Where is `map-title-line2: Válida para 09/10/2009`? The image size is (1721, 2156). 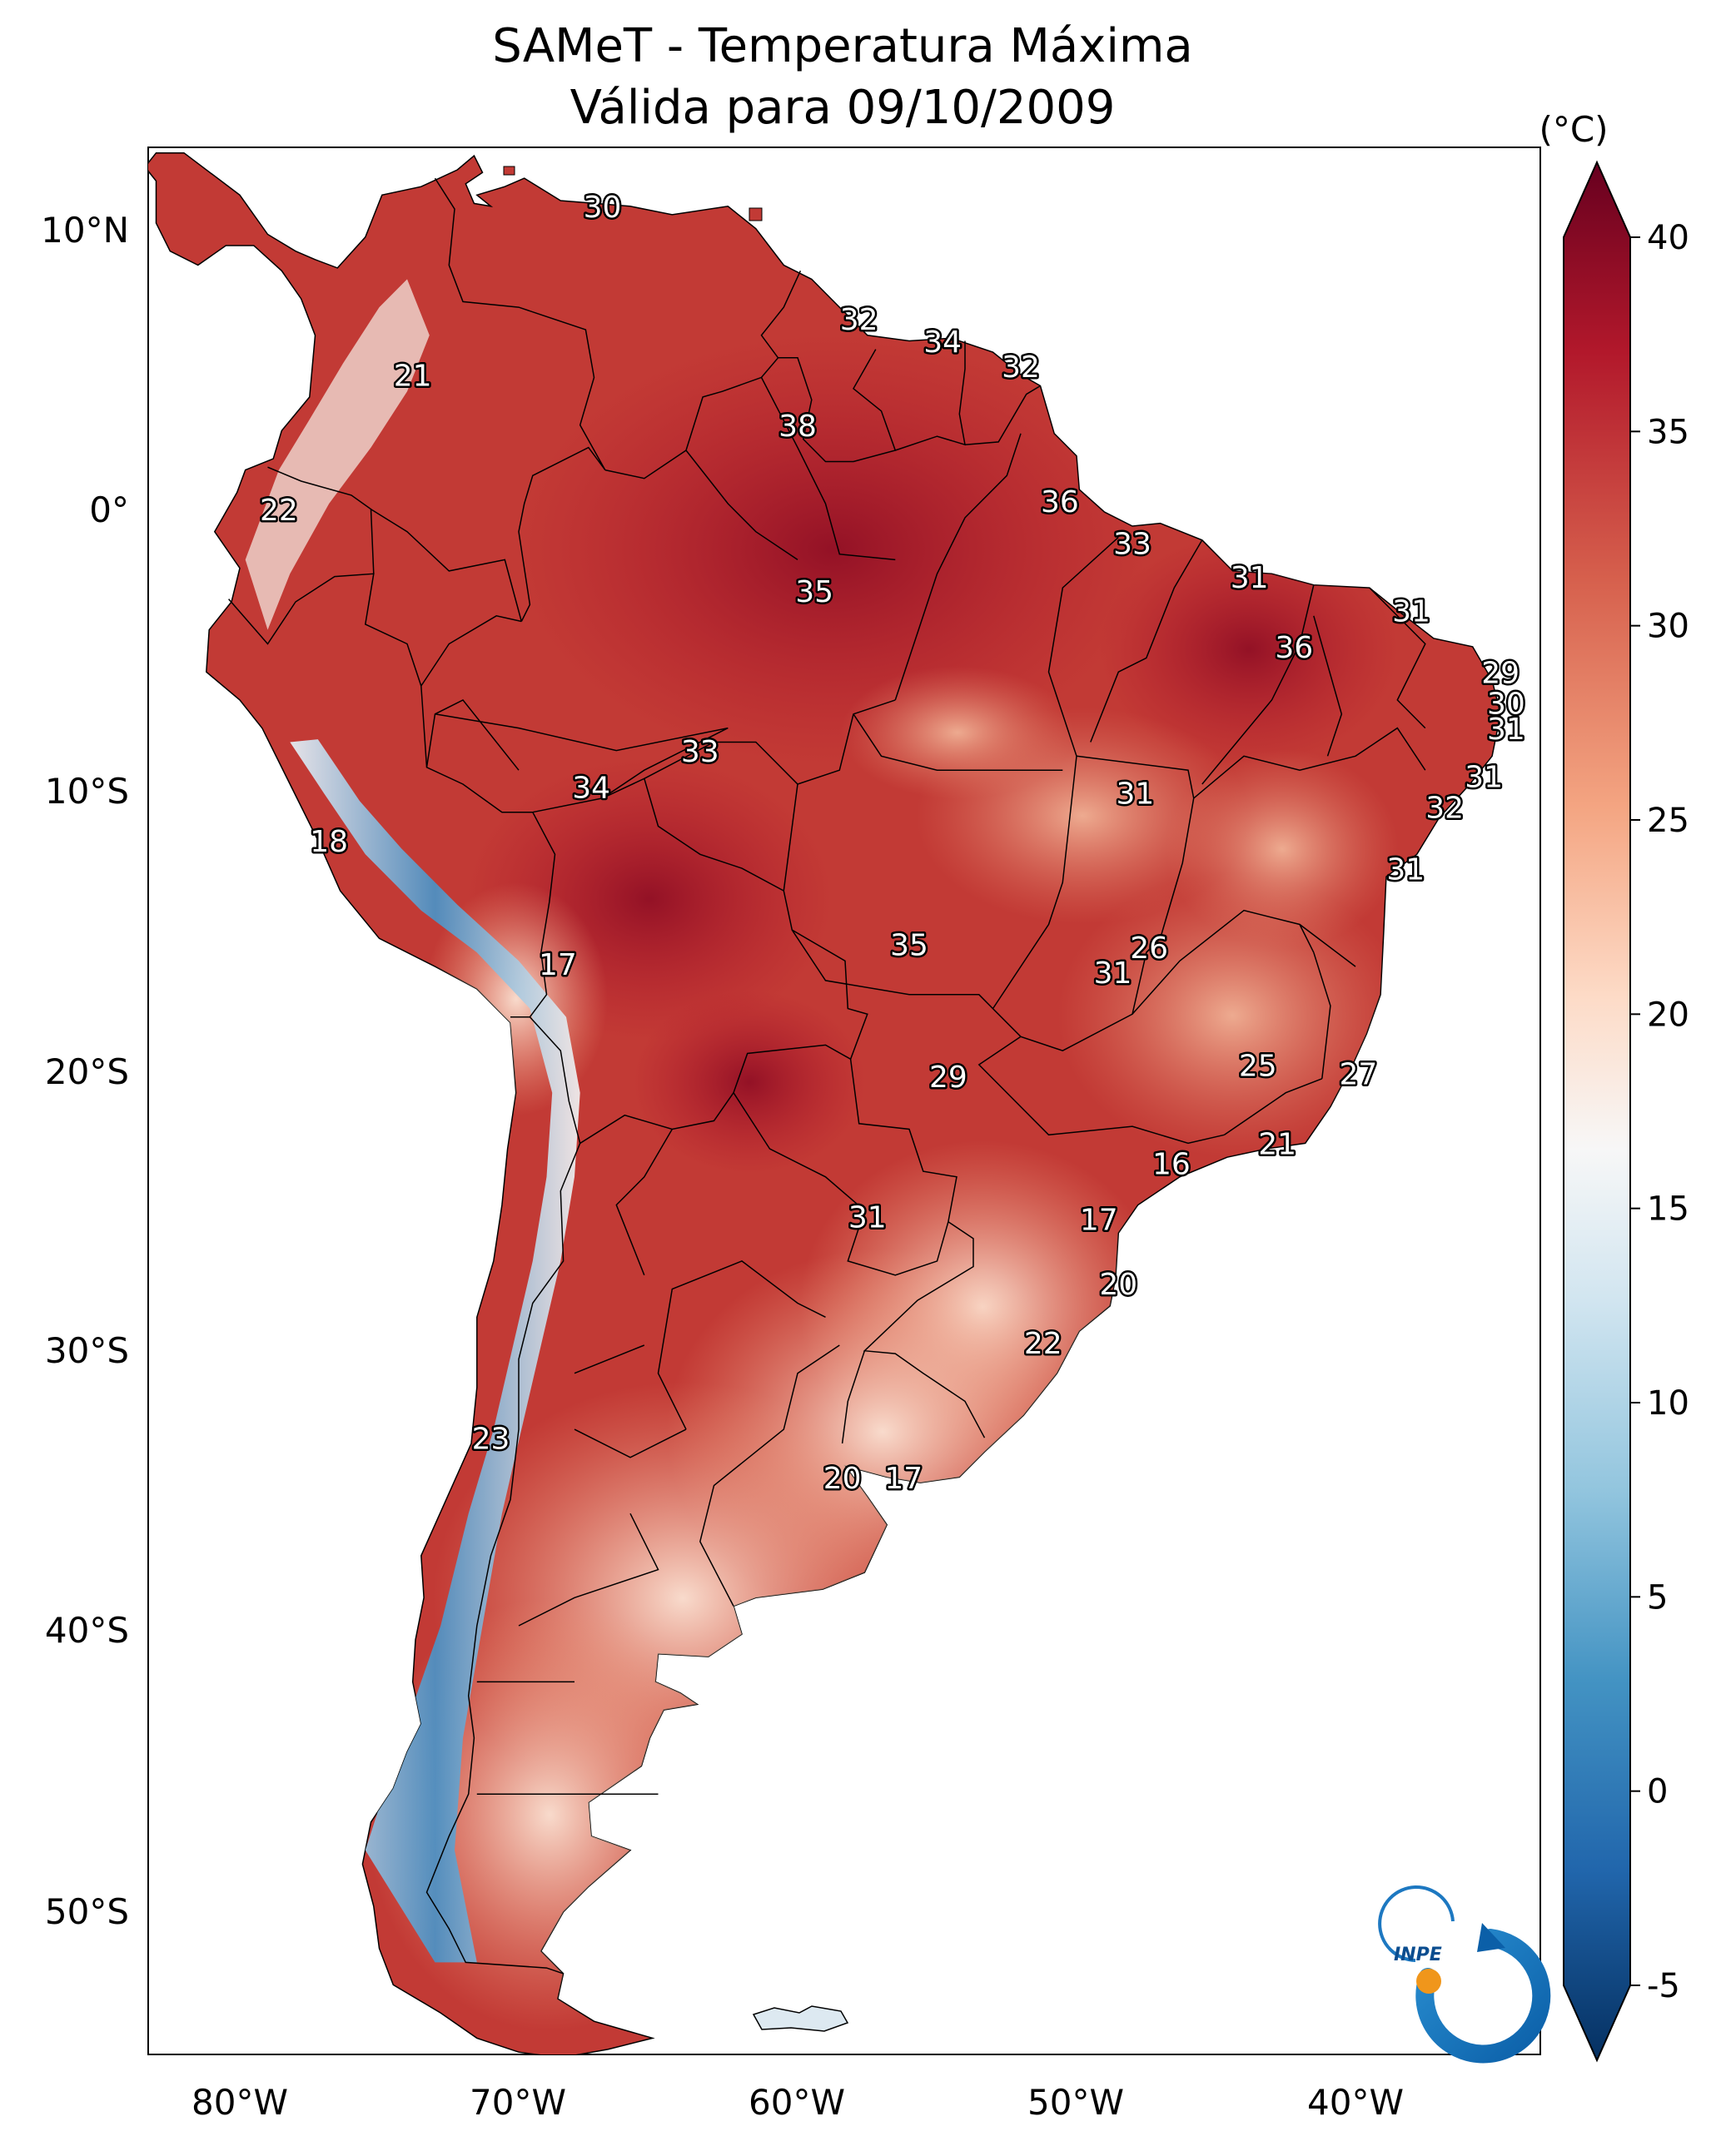 map-title-line2: Válida para 09/10/2009 is located at coordinates (843, 108).